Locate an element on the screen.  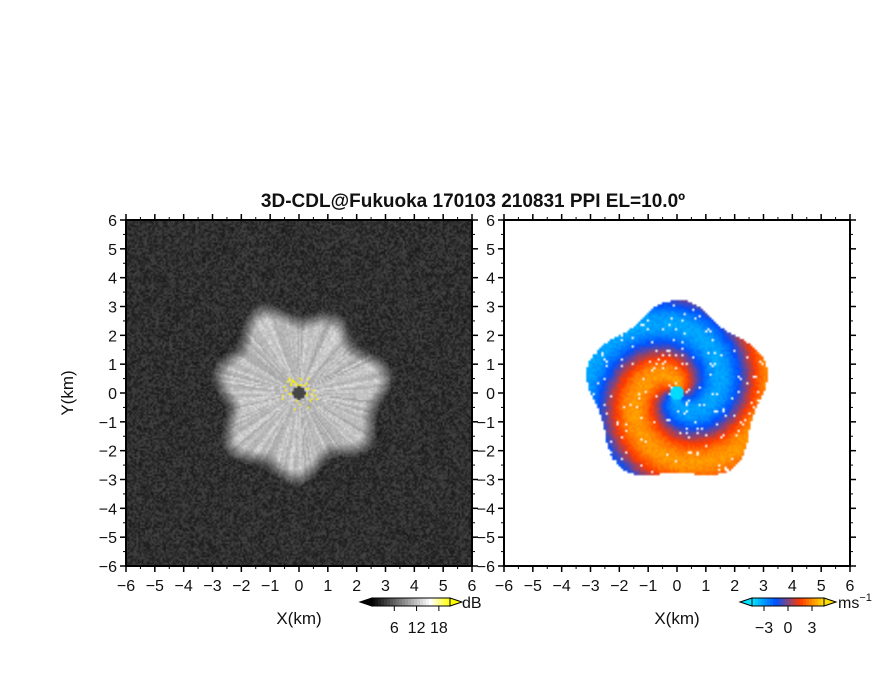
y-tick-label: −5 is located at coordinates (486, 538).